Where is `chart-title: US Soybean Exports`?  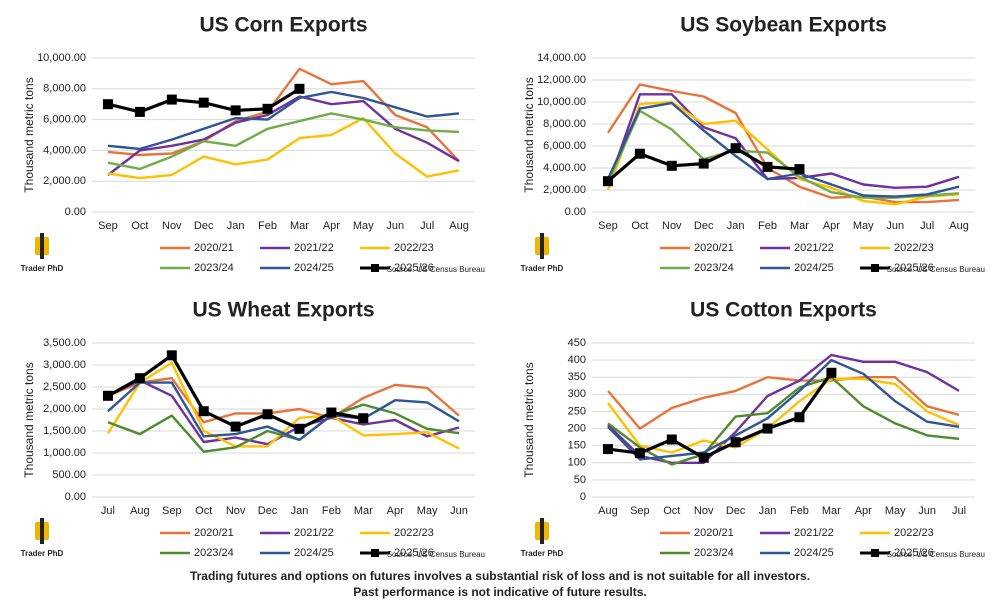
chart-title: US Soybean Exports is located at coordinates (783, 25).